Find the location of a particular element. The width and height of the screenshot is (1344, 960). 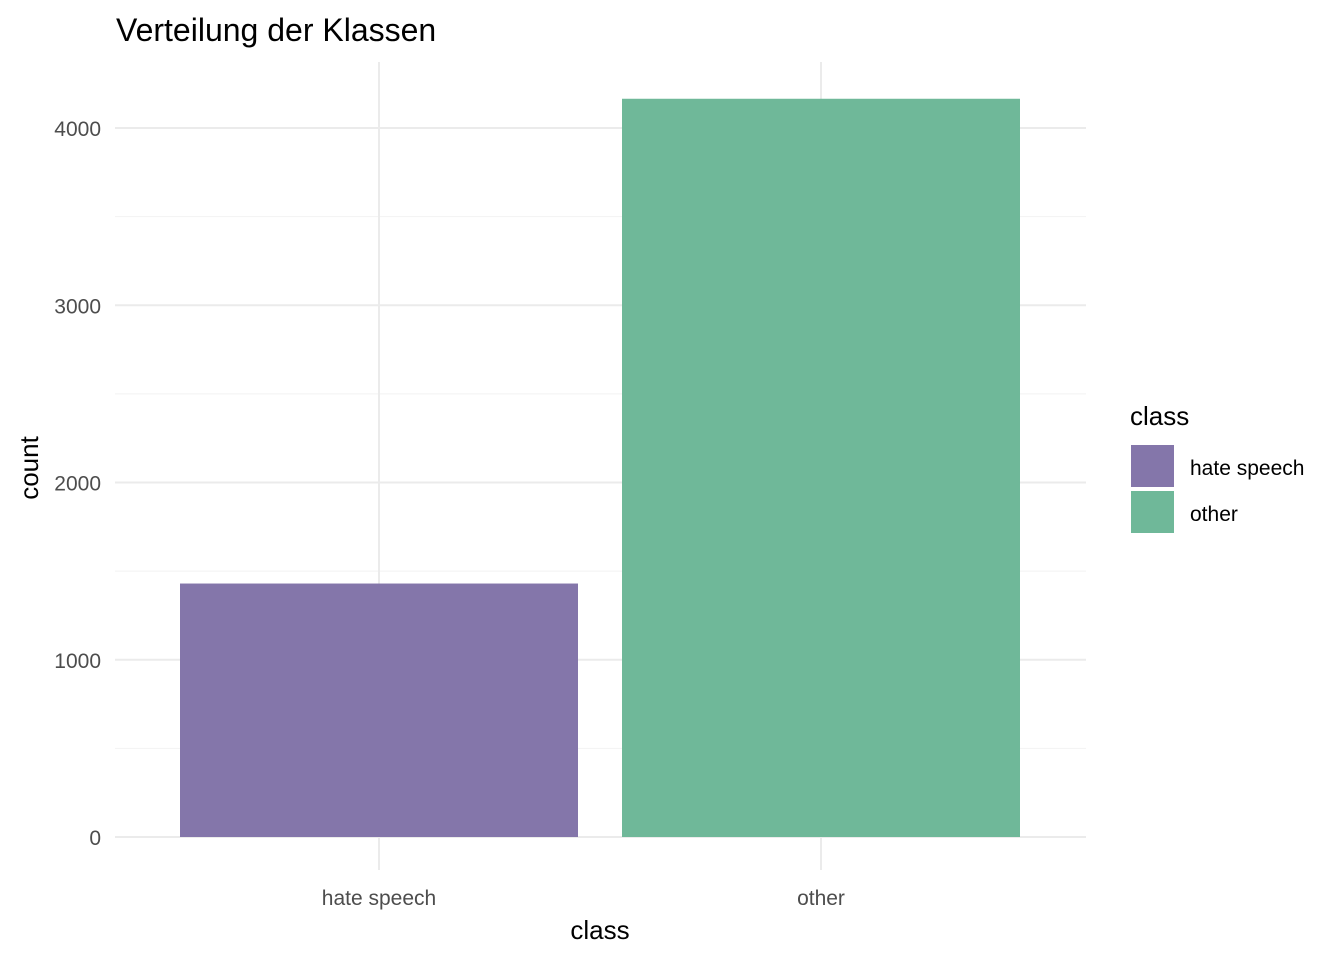

legend: class hate speech other is located at coordinates (1217, 467).